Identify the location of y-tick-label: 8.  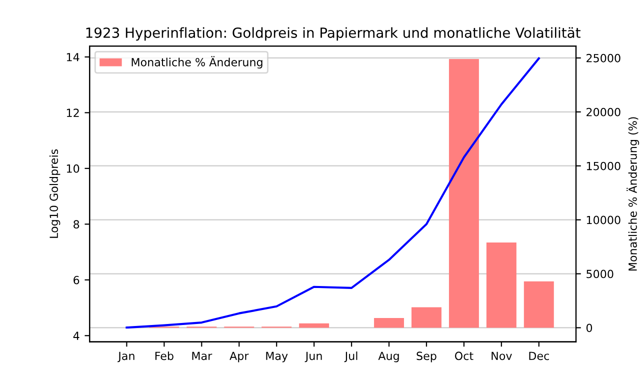
(77, 224).